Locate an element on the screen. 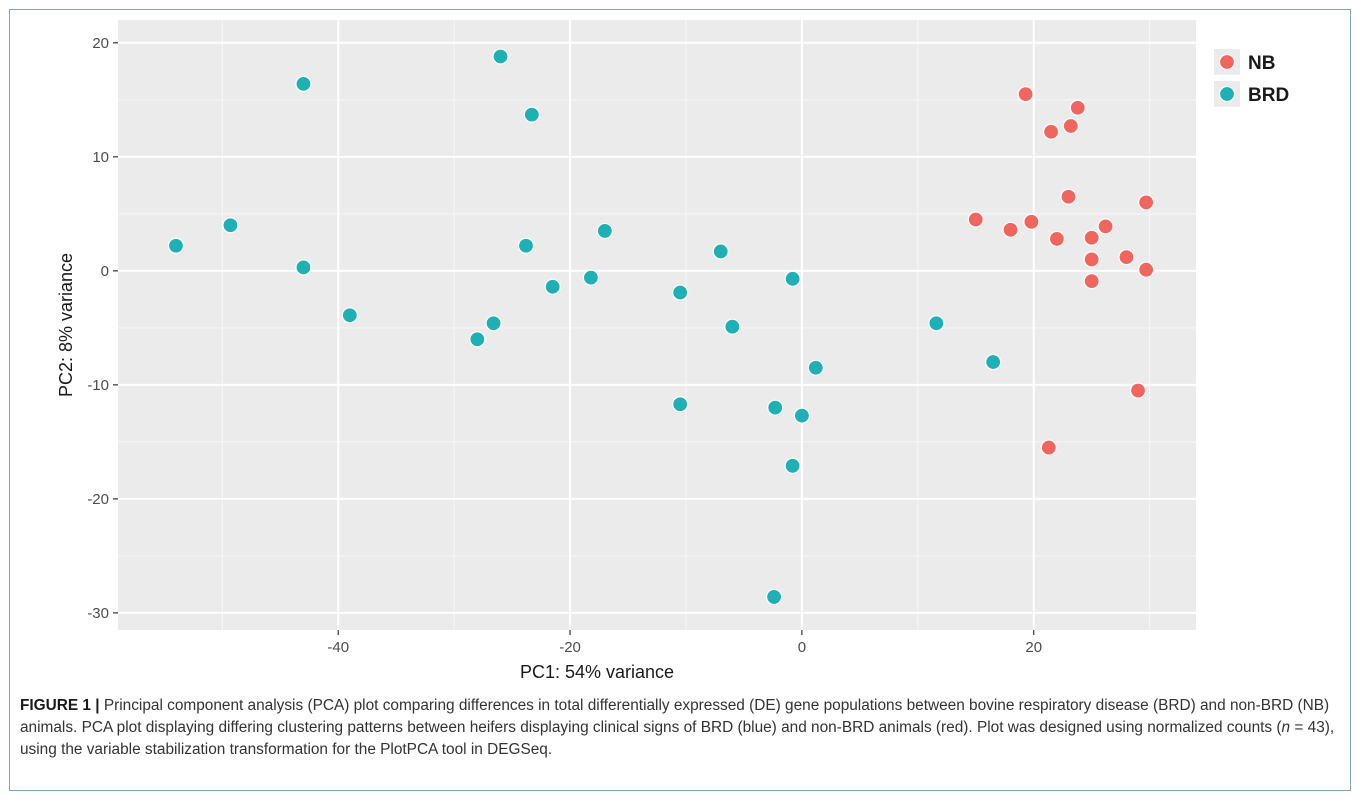  legend-swatch-brd is located at coordinates (1227, 94).